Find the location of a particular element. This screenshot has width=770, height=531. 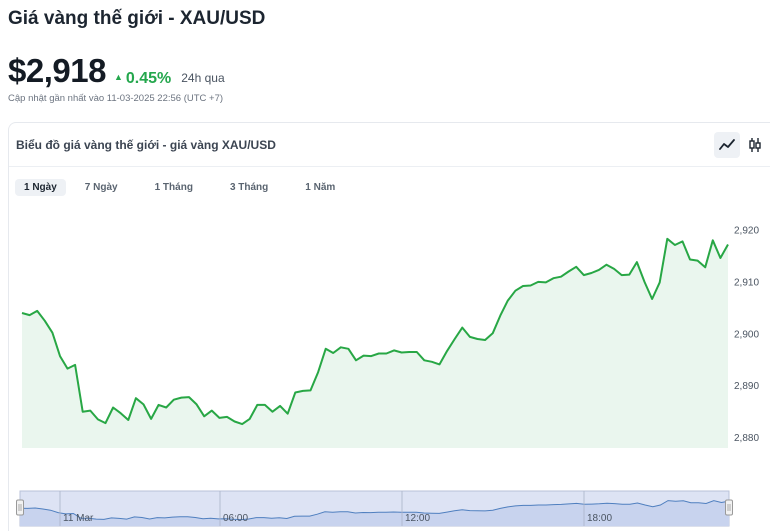

line-chart-icon is located at coordinates (727, 144).